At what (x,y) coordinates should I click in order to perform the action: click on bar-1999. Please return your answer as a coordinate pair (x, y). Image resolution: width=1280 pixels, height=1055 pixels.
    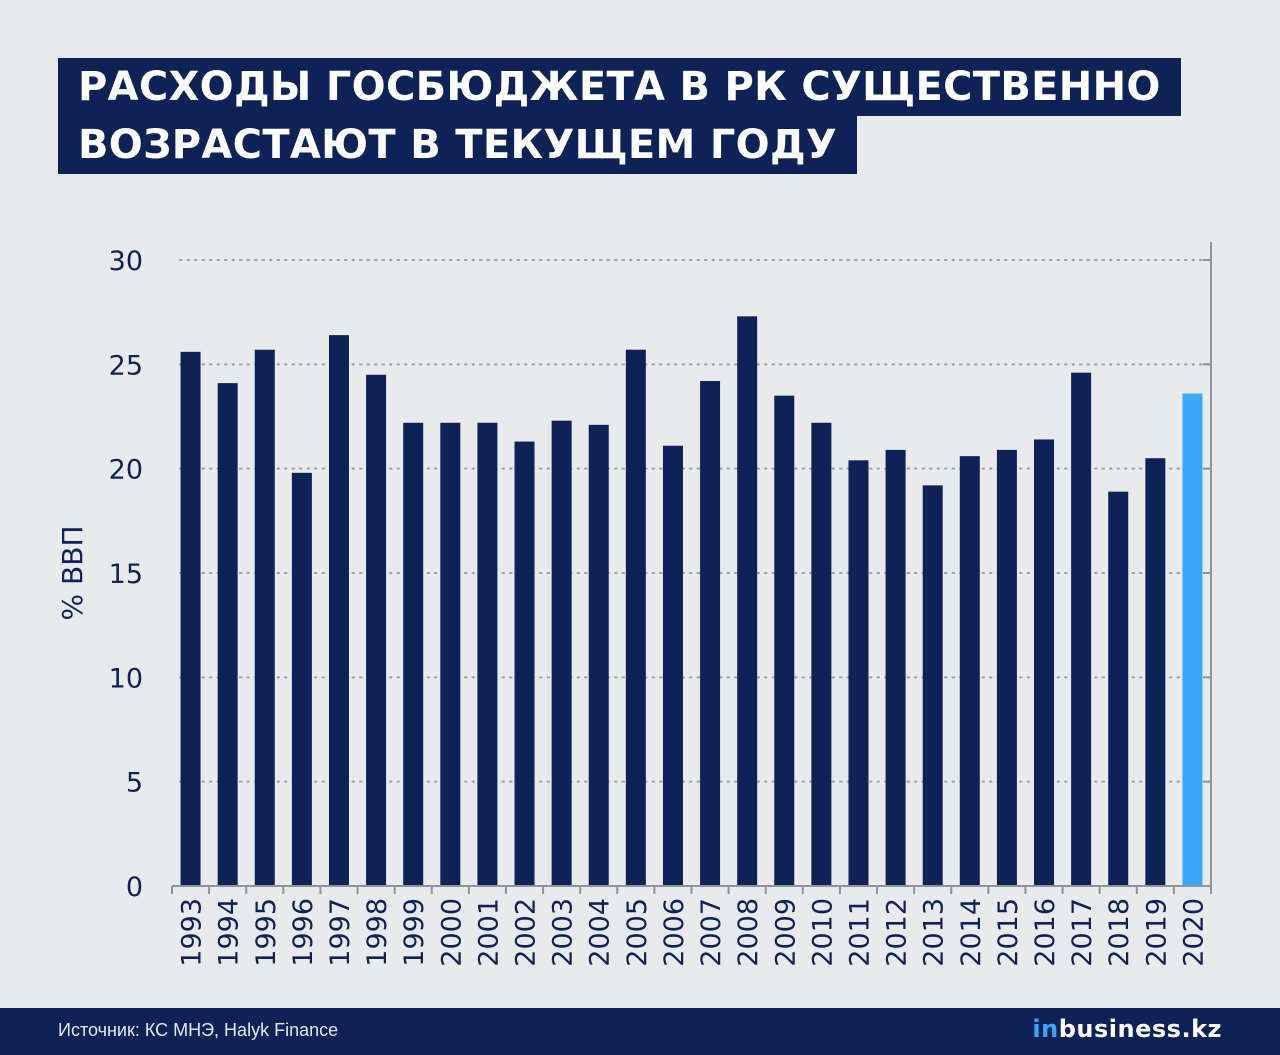
    Looking at the image, I should click on (413, 654).